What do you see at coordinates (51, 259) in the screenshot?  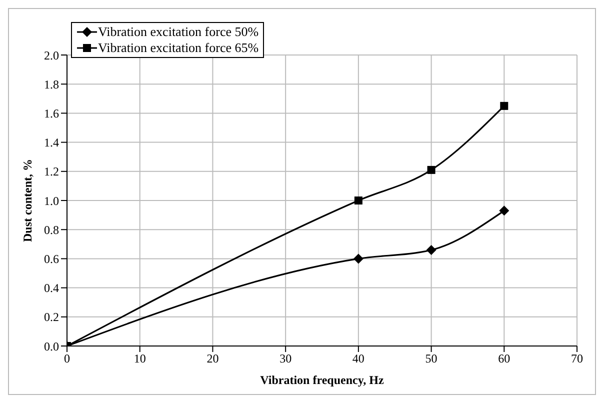 I see `y-tick-label: 0.6` at bounding box center [51, 259].